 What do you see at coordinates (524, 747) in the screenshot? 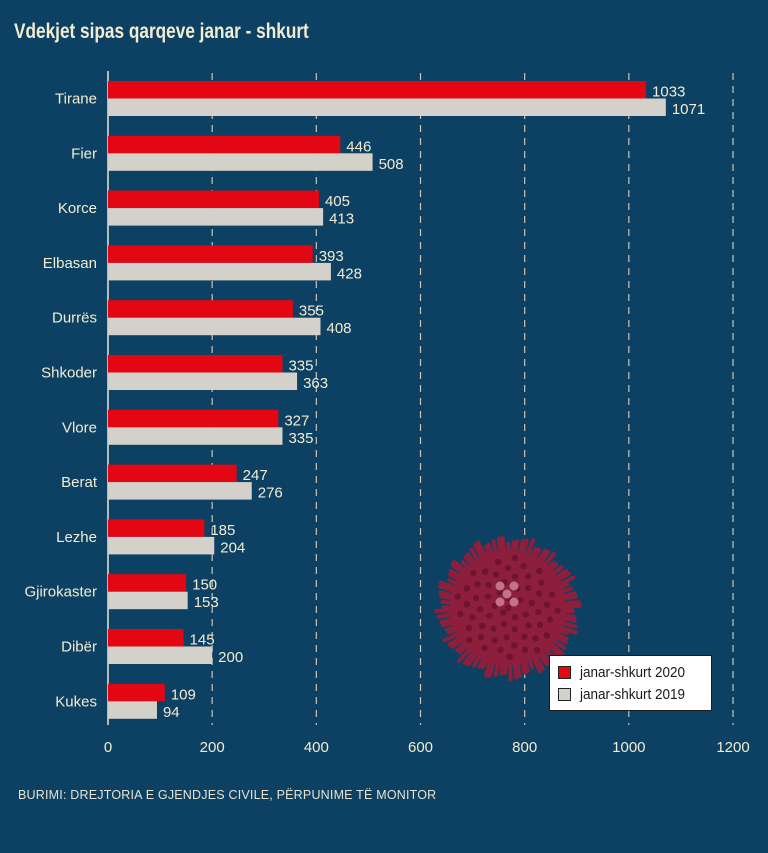
I see `x-tick-label: 800` at bounding box center [524, 747].